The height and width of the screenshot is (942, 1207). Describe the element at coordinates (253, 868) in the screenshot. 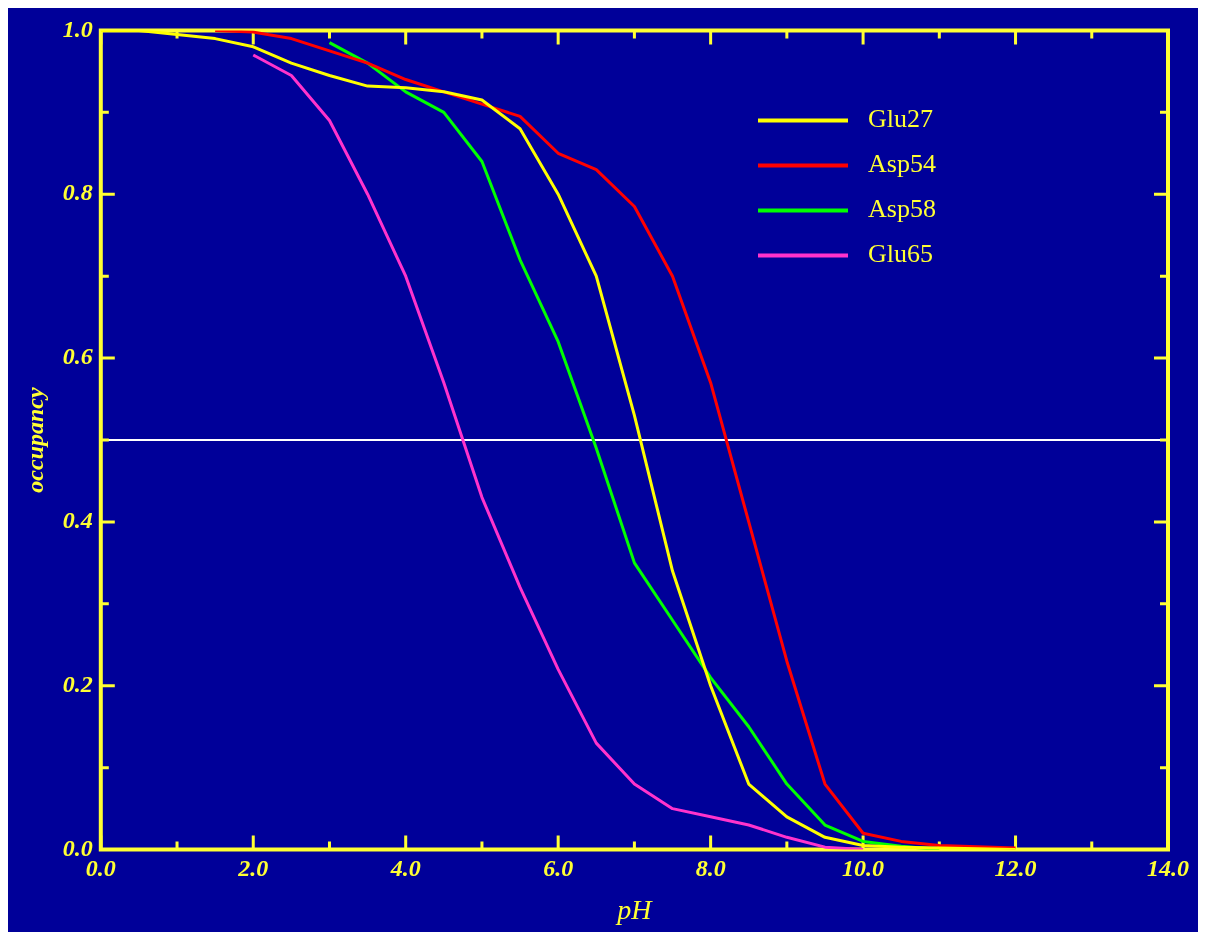

I see `x-tick-label: 2.0` at that location.